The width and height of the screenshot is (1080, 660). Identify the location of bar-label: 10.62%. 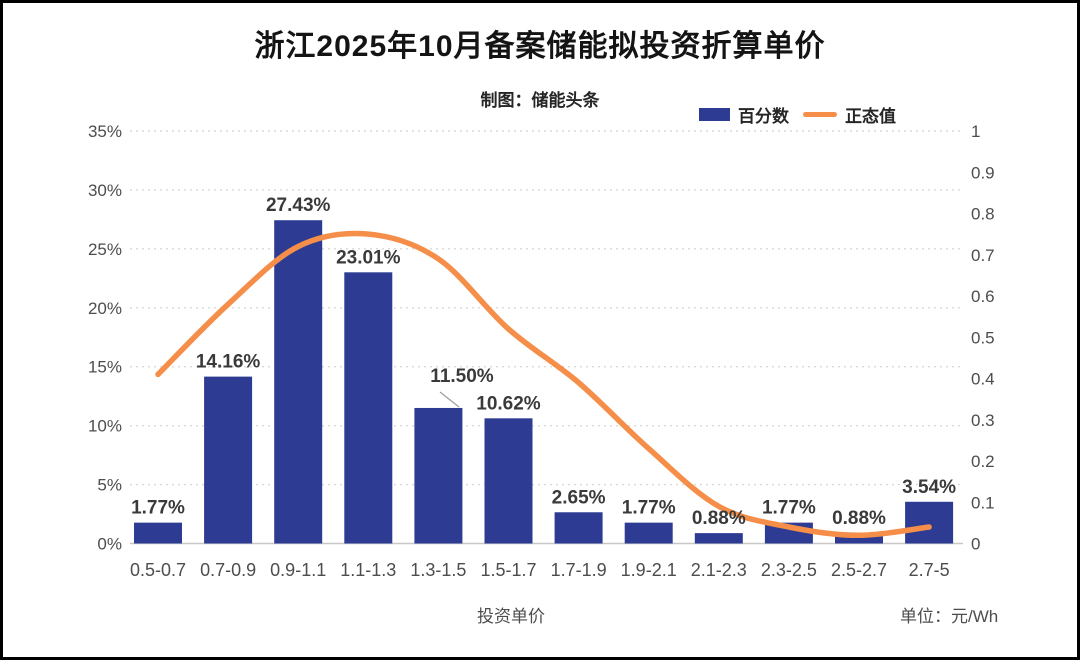
(508, 403).